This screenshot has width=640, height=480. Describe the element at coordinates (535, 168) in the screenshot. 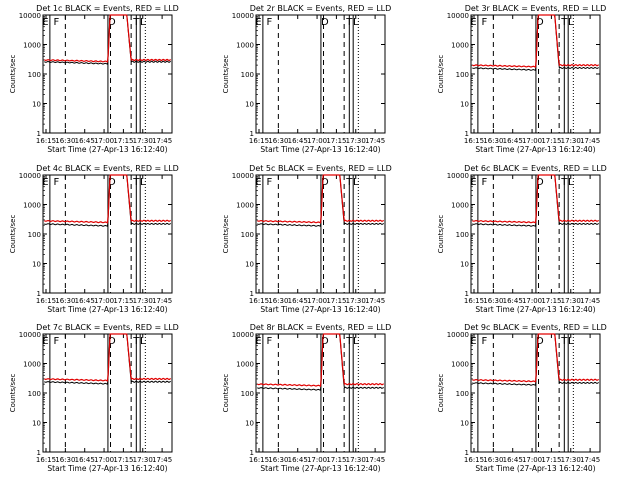

I see `panel-title: Det 6c BLACK = Events, RED = LLD` at that location.